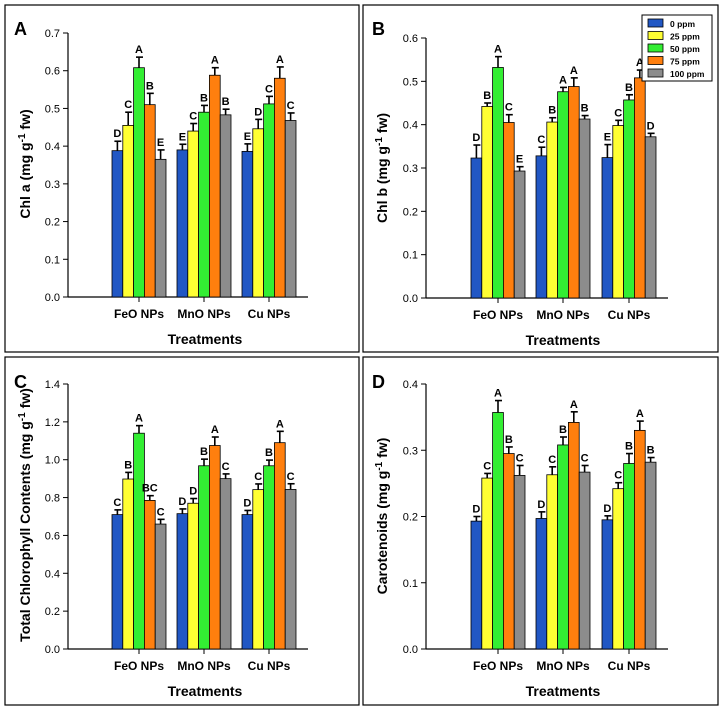 Image resolution: width=724 pixels, height=711 pixels. I want to click on panel-b-letter: B, so click(378, 29).